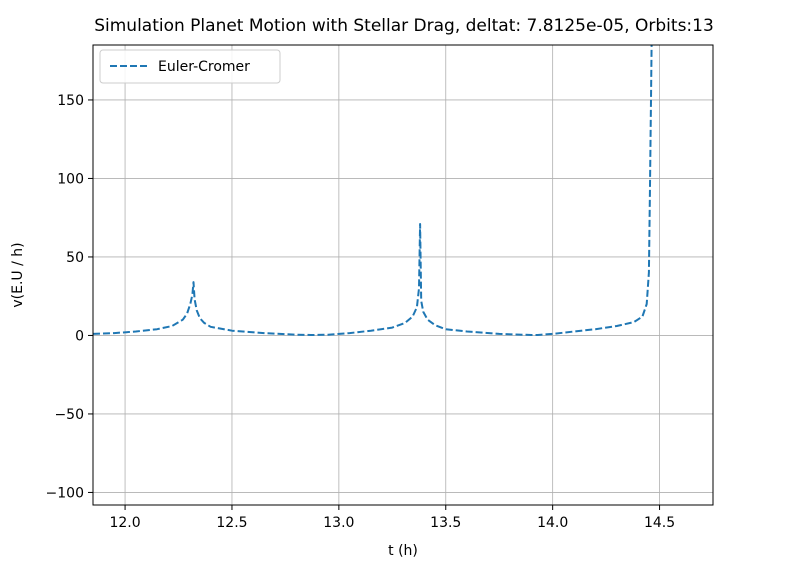 The width and height of the screenshot is (789, 563). What do you see at coordinates (70, 179) in the screenshot?
I see `y-tick-label: 100` at bounding box center [70, 179].